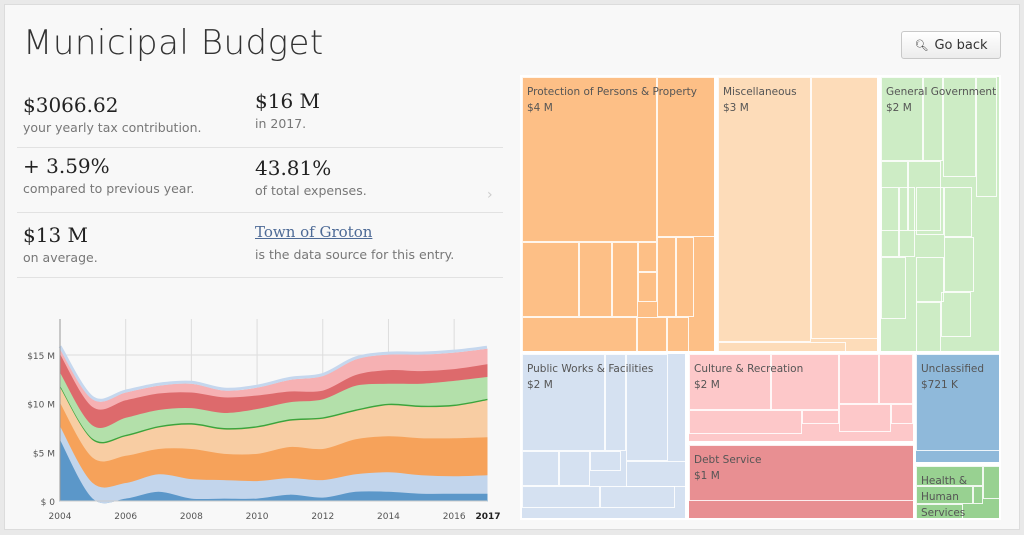 Image resolution: width=1024 pixels, height=535 pixels. What do you see at coordinates (173, 43) in the screenshot?
I see `page-title: Municipal Budget` at bounding box center [173, 43].